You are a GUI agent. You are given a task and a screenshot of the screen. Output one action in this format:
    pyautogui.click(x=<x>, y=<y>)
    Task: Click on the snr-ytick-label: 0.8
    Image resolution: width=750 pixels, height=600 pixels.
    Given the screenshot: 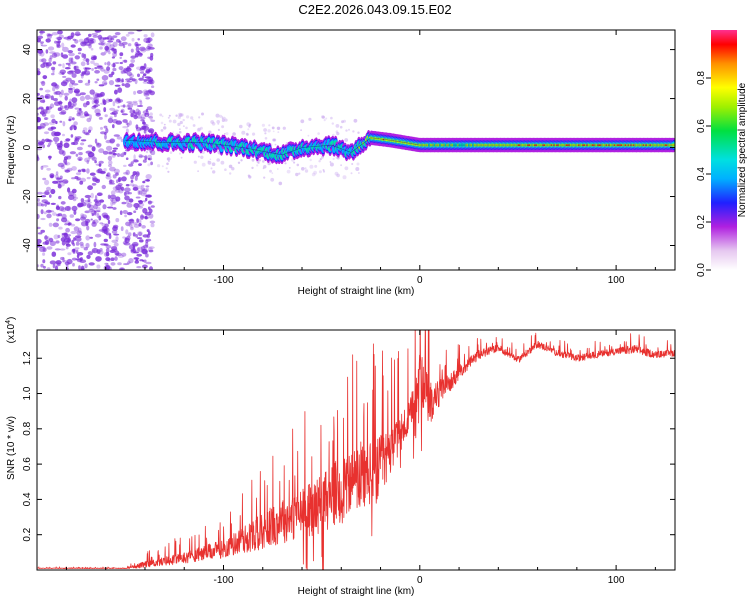 What is the action you would take?
    pyautogui.click(x=27, y=428)
    